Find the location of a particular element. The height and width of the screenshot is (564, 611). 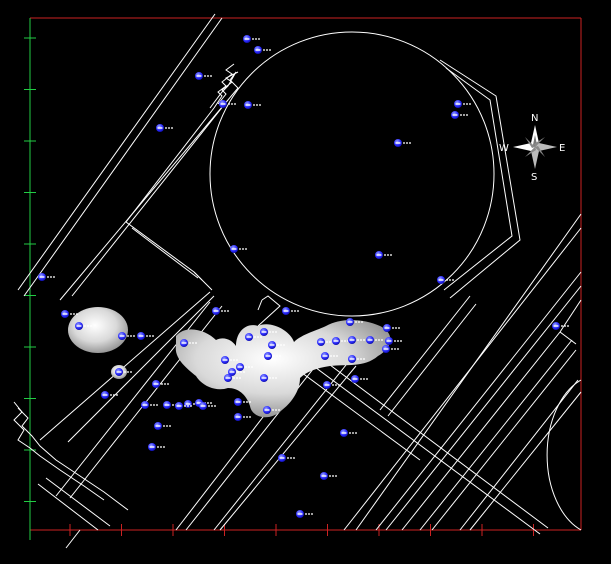

compass-north-label: N is located at coordinates (534, 118).